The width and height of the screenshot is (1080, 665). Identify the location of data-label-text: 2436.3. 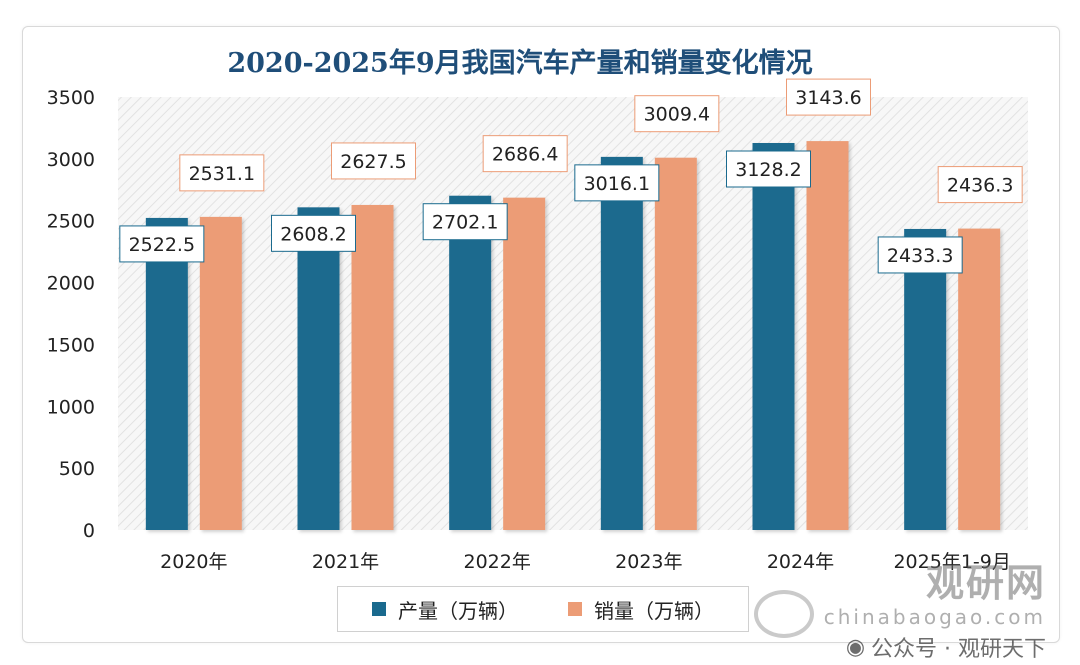
(980, 186).